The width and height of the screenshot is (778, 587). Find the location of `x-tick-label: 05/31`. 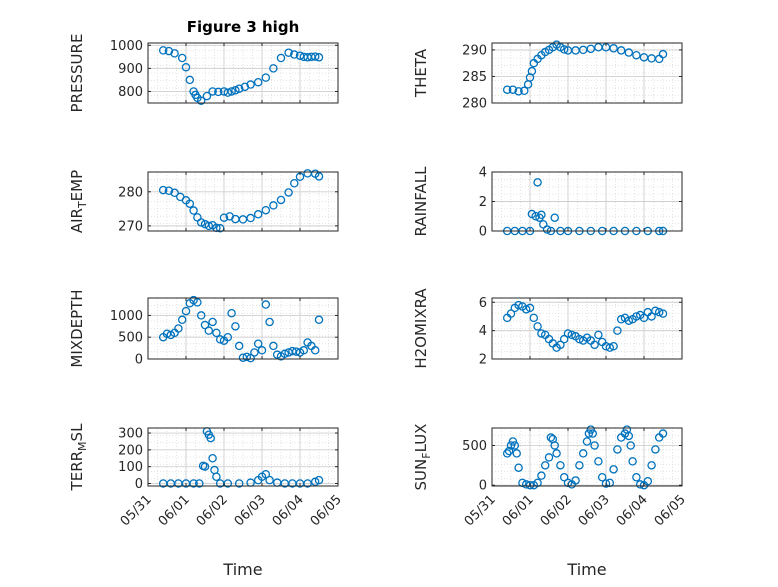

x-tick-label: 05/31 is located at coordinates (136, 510).